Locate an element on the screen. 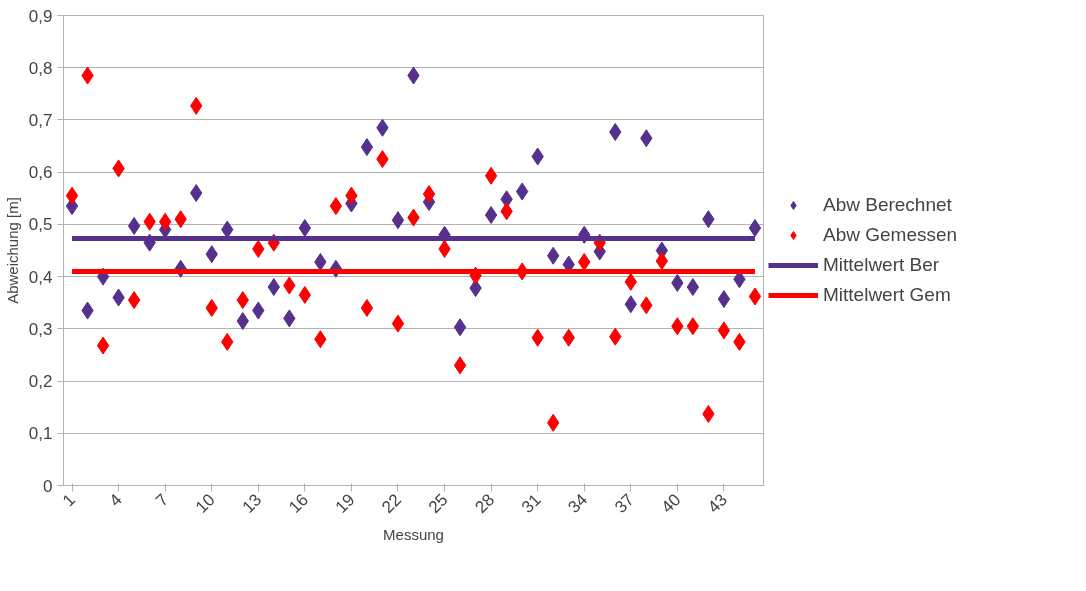 The image size is (1086, 591). y-tick-label: 0,8 is located at coordinates (40, 68).